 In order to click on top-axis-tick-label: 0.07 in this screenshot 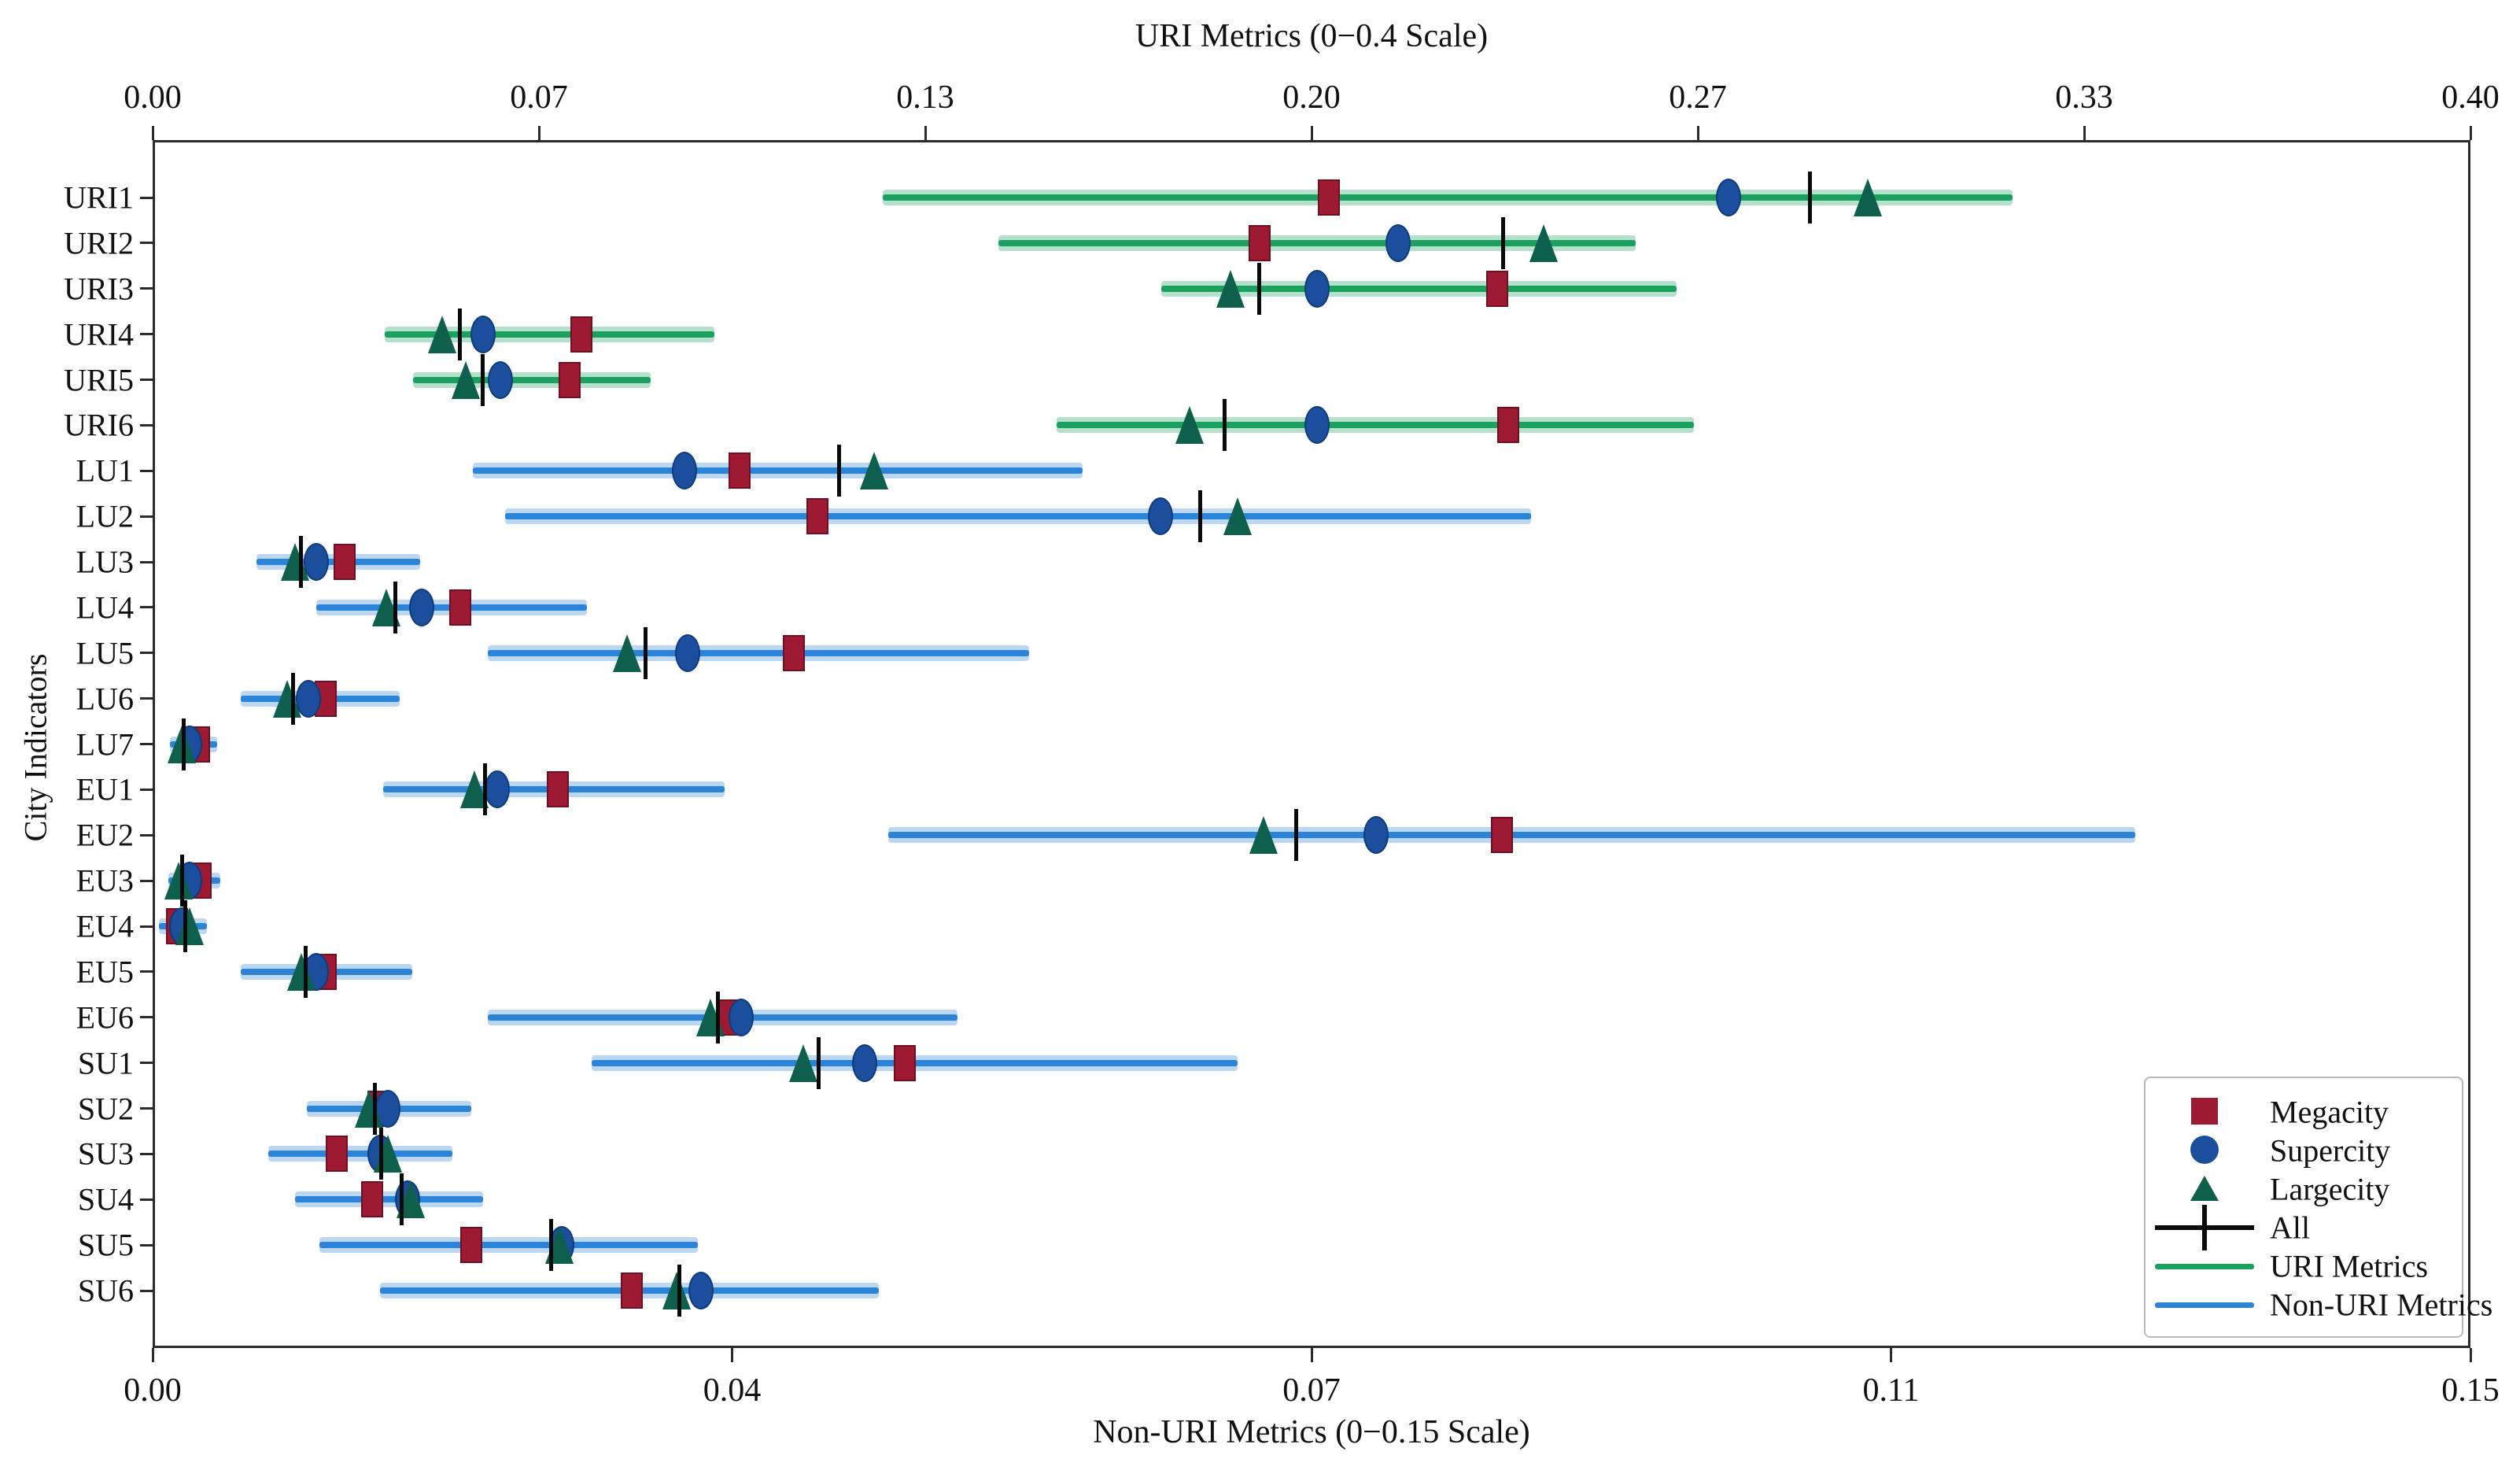, I will do `click(539, 97)`.